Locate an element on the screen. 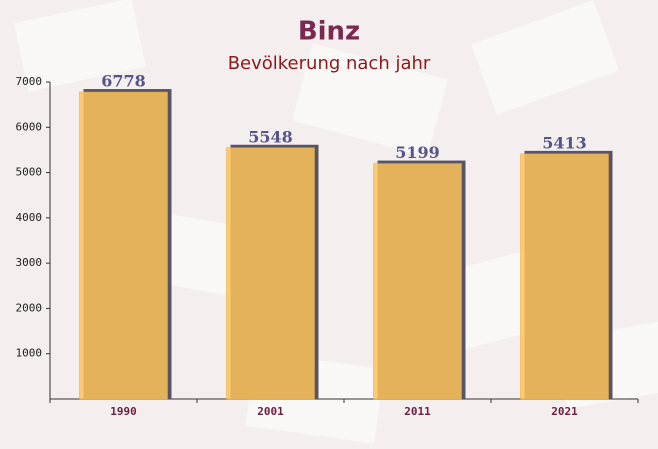 This screenshot has width=658, height=449. chart-title: Binz is located at coordinates (329, 32).